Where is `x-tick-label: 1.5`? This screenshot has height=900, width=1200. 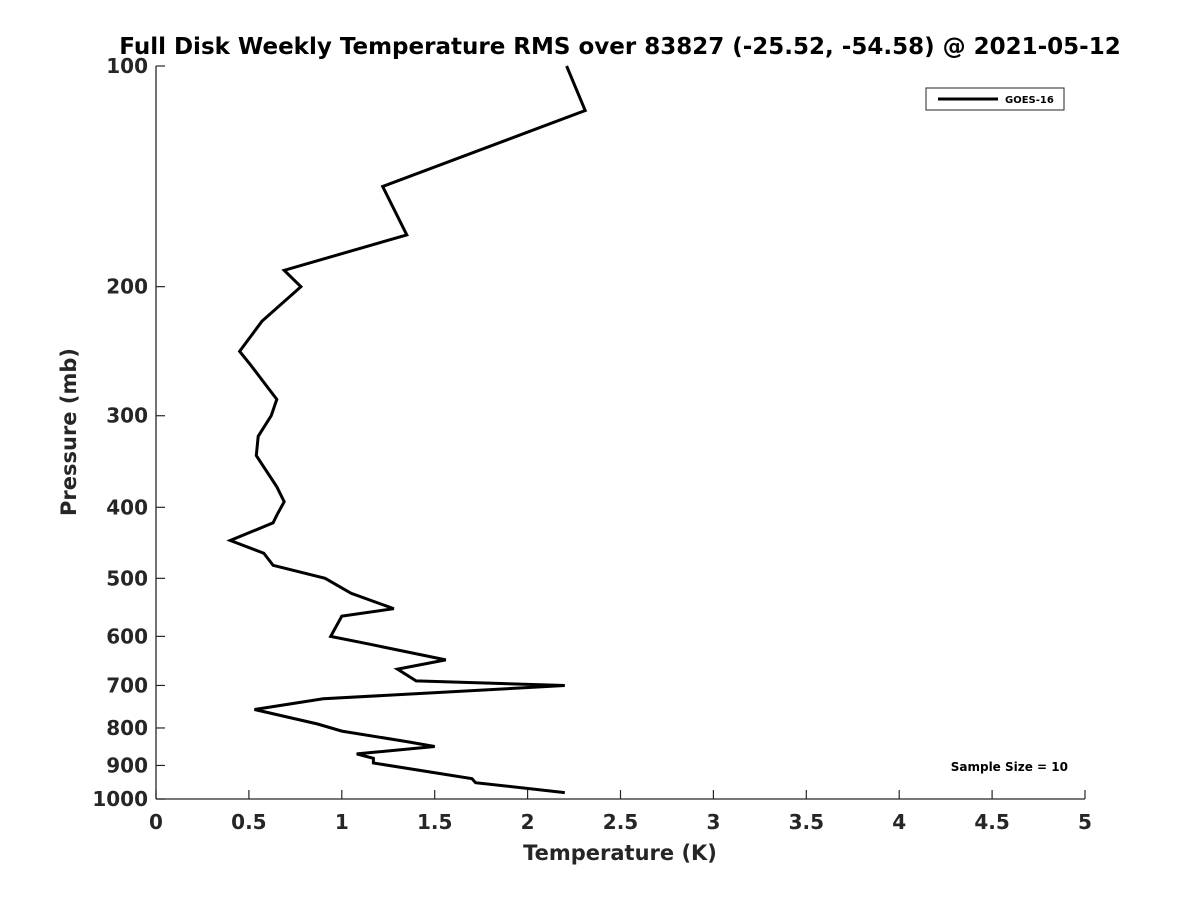 x-tick-label: 1.5 is located at coordinates (434, 822).